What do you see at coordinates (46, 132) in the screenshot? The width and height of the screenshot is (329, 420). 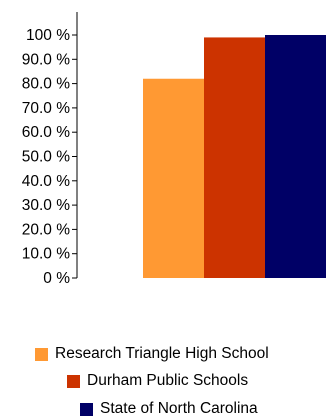 I see `y-tick-label: 60.0 %` at bounding box center [46, 132].